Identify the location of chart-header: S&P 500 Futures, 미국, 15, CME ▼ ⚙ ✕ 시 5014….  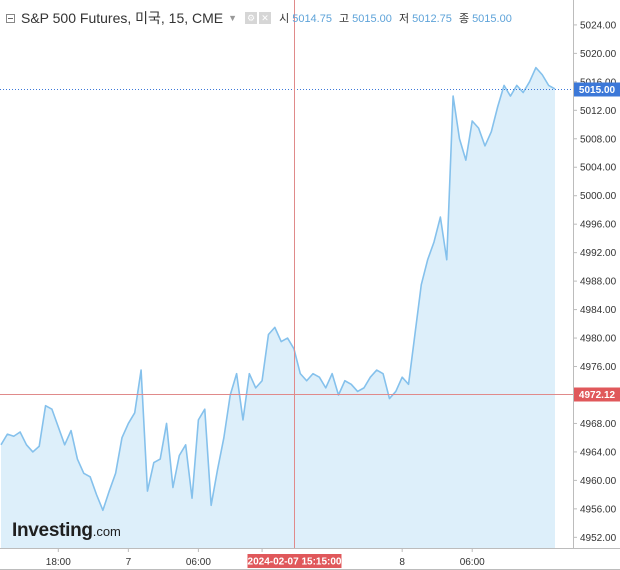
(261, 18).